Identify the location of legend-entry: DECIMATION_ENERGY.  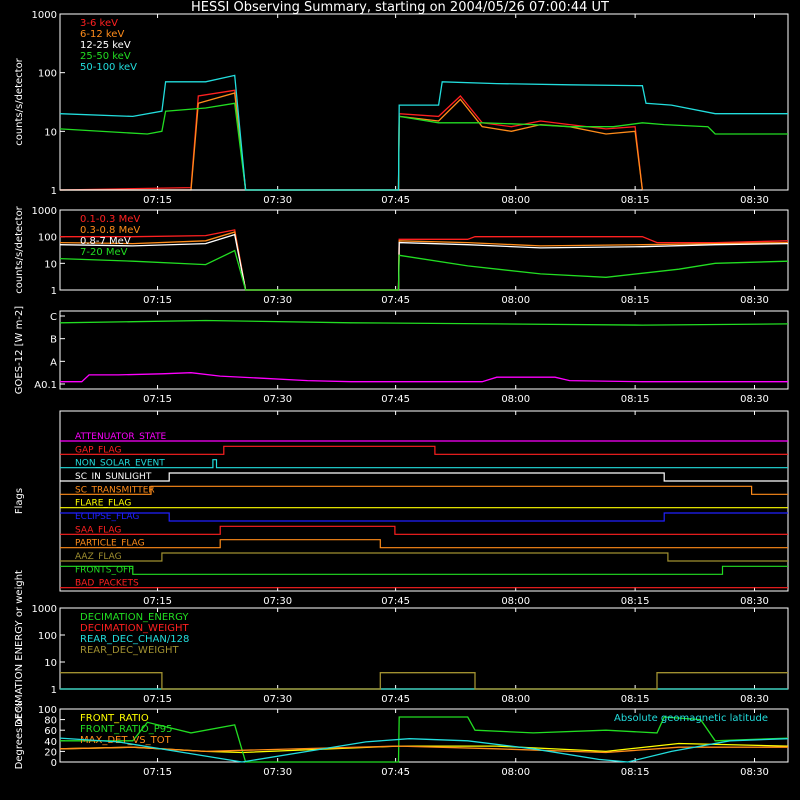
(134, 617).